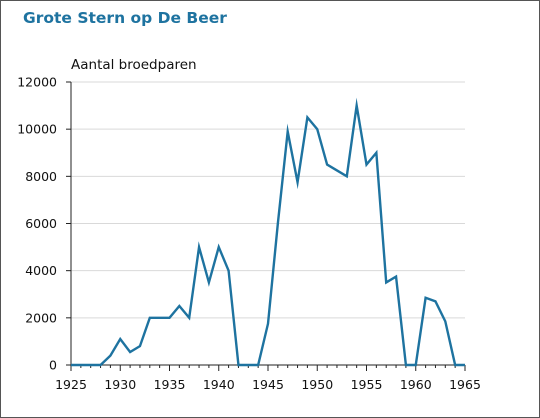  What do you see at coordinates (41, 270) in the screenshot?
I see `y-tick-label-4000: 4000` at bounding box center [41, 270].